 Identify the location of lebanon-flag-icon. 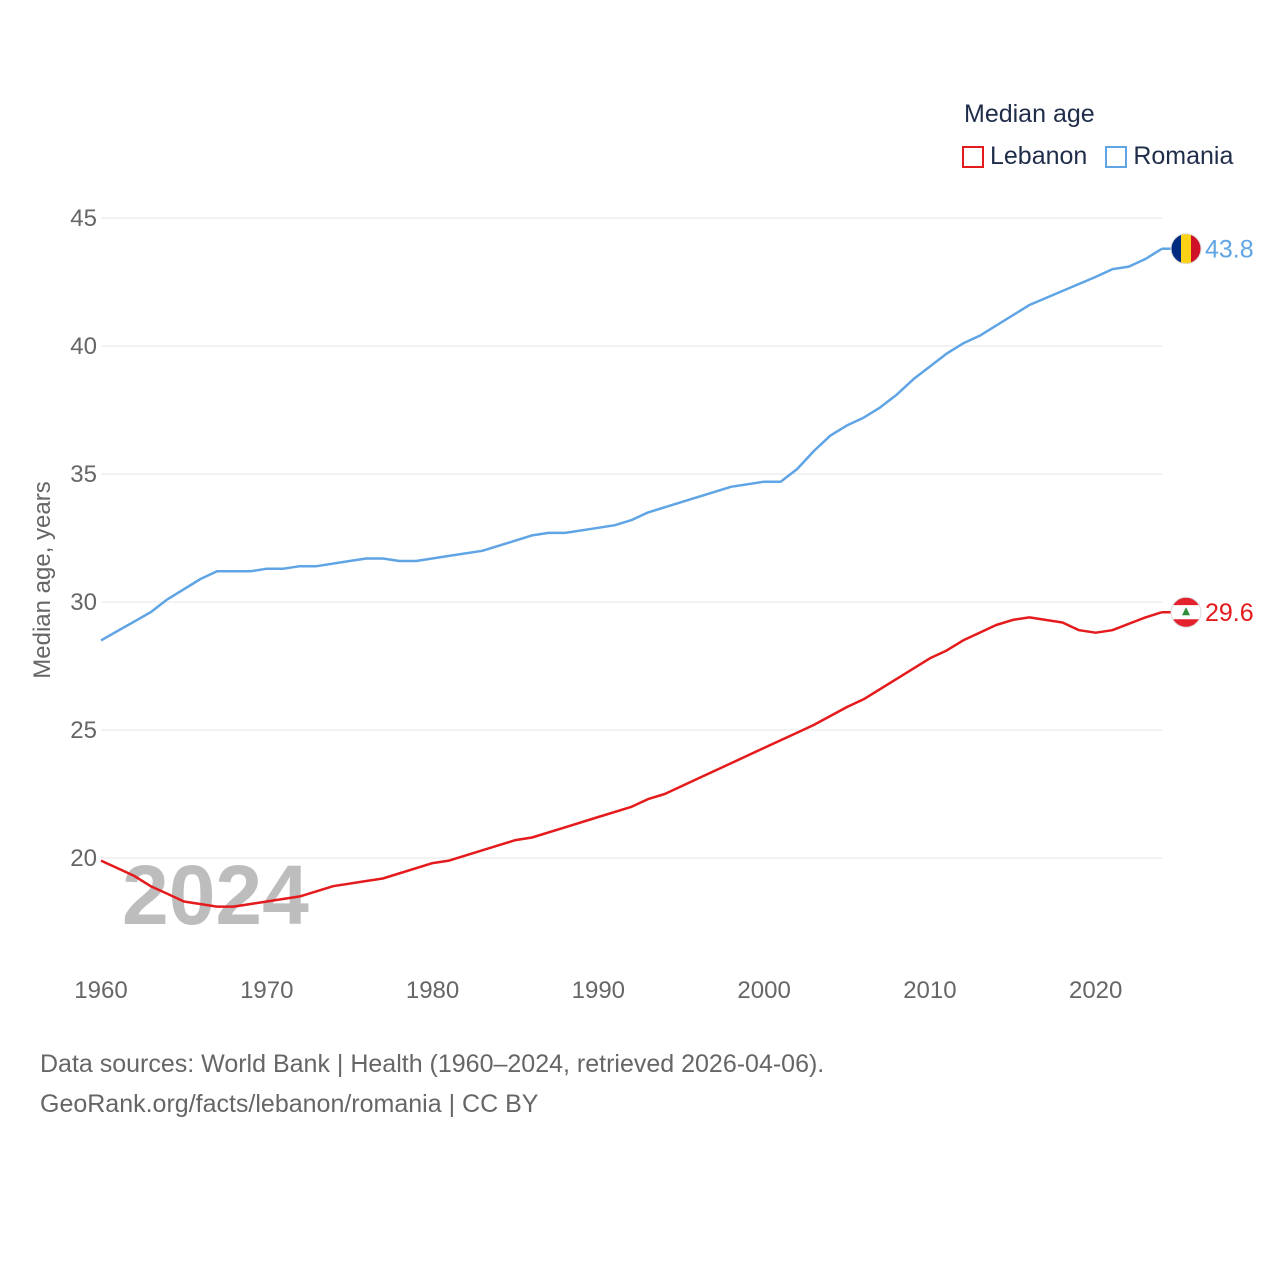
(1186, 612).